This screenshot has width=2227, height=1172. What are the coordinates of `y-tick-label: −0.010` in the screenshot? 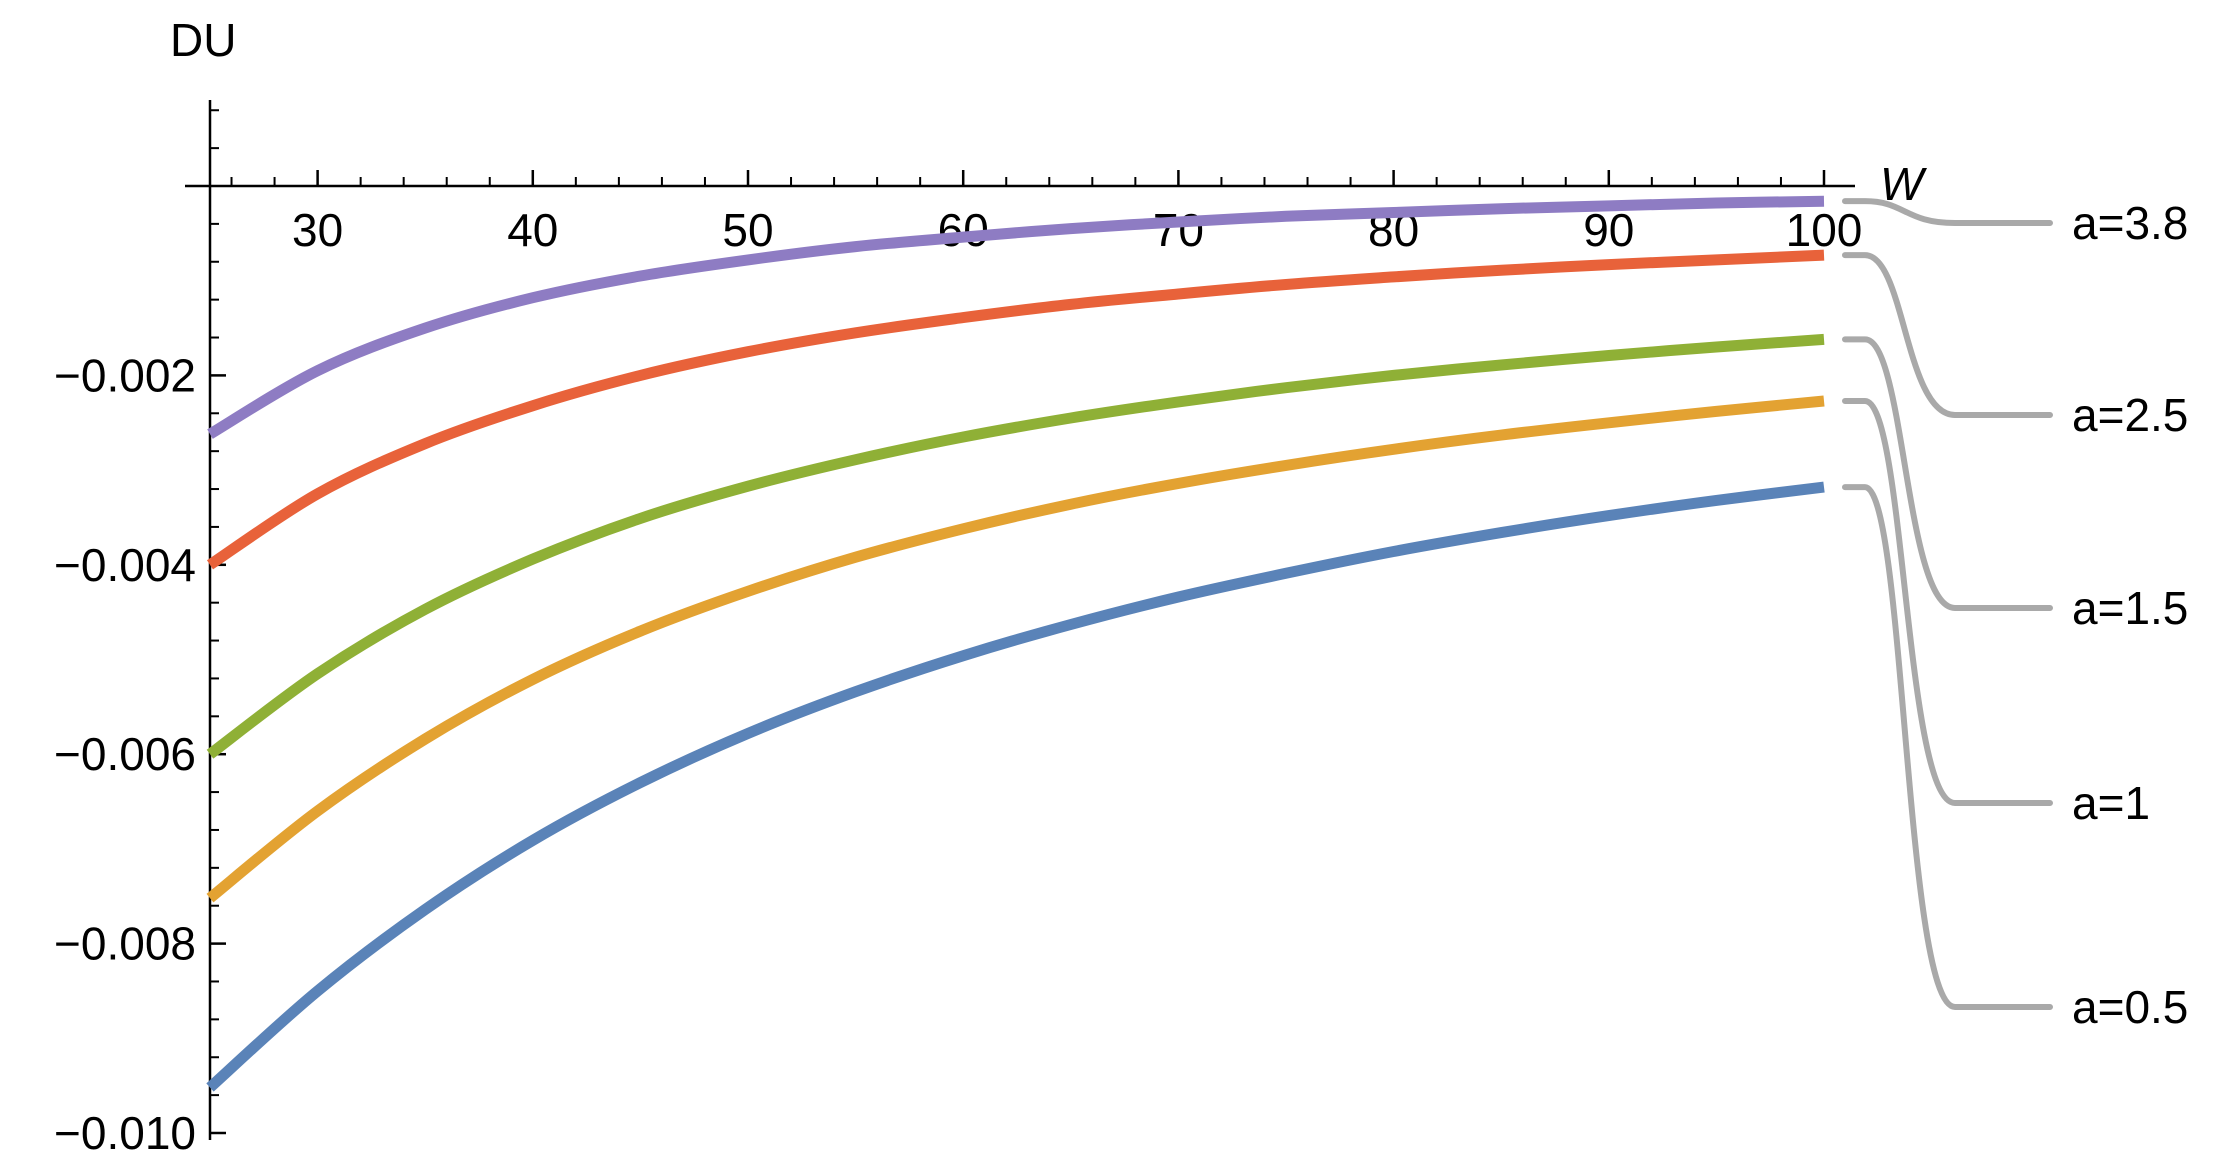 It's located at (125, 1133).